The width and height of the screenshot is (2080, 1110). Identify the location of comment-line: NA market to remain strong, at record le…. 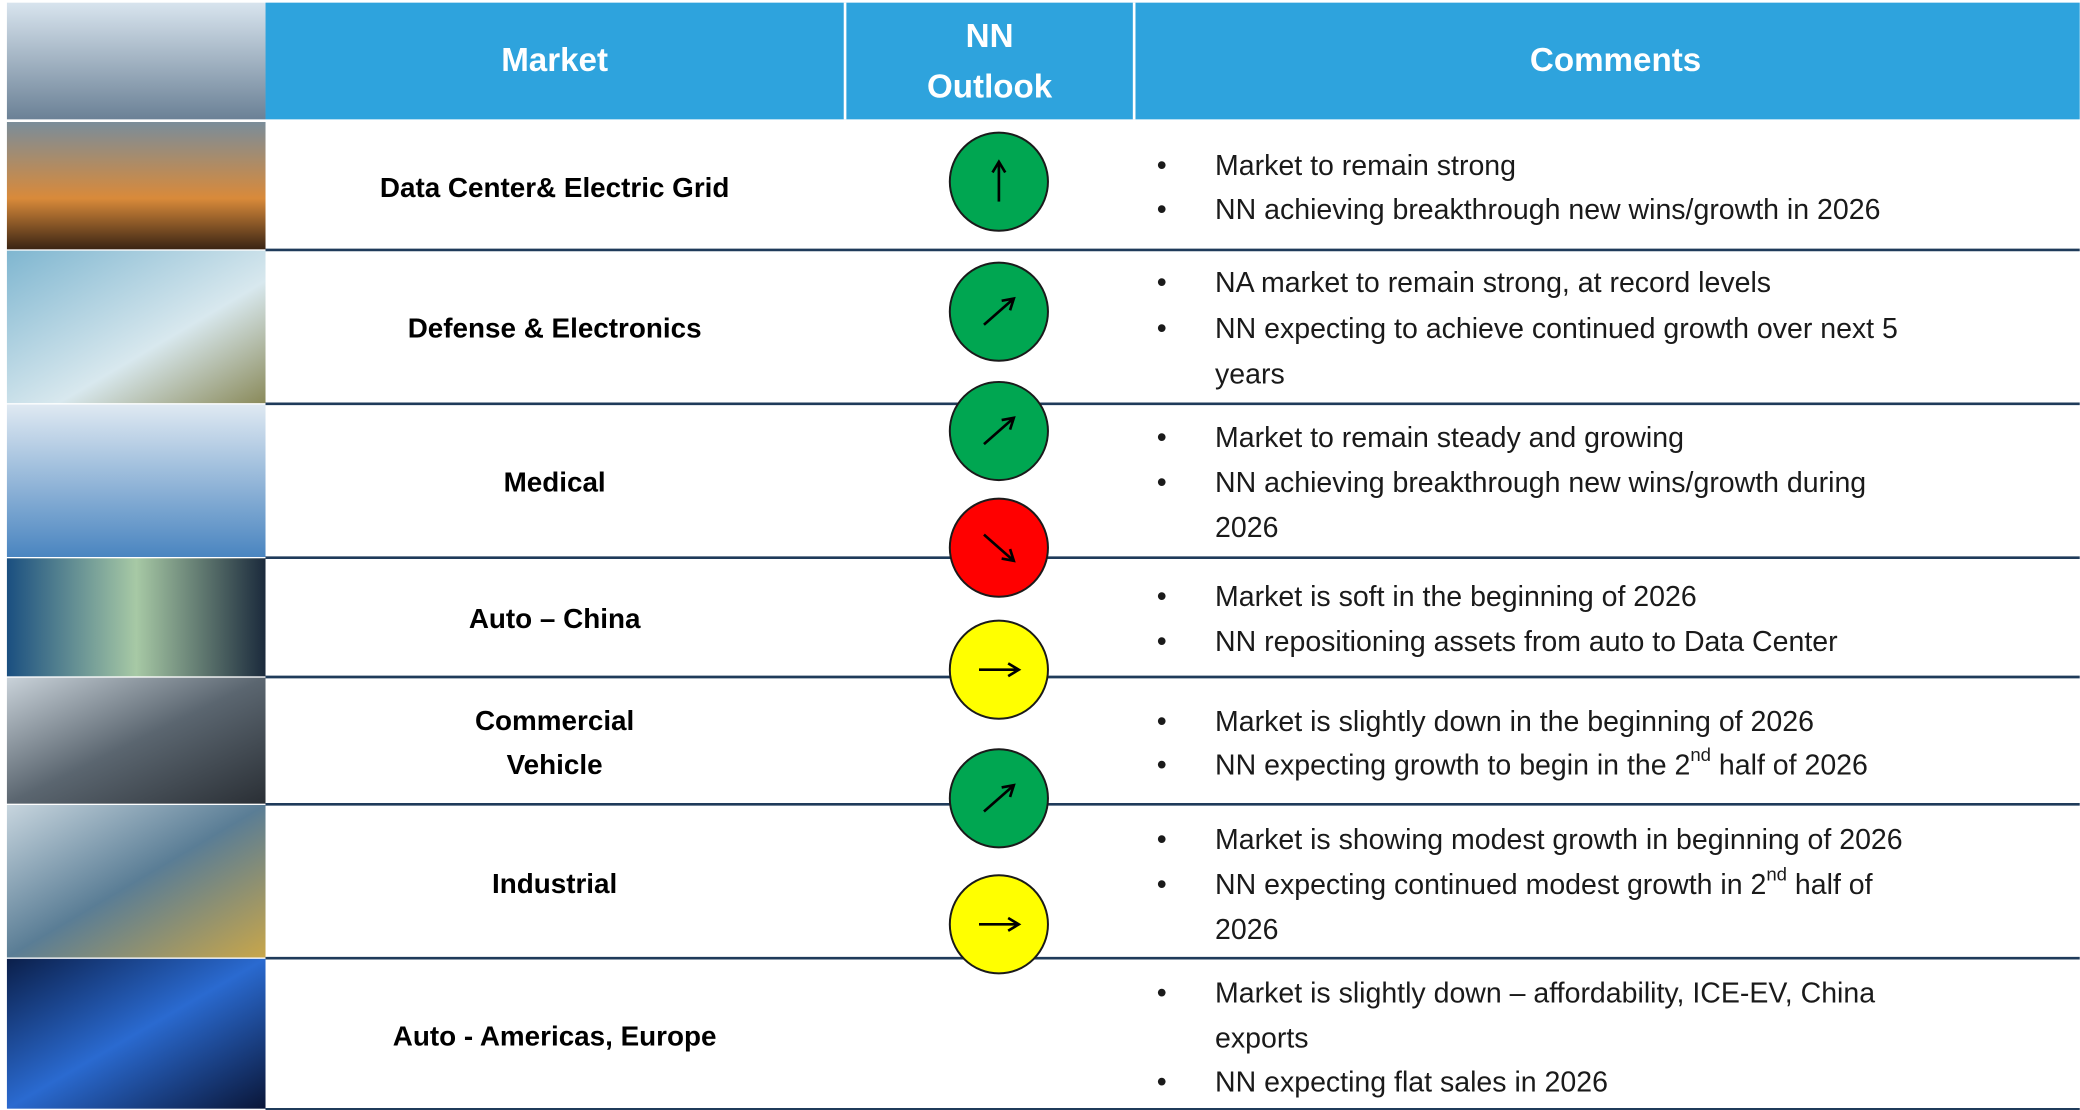
(1493, 282).